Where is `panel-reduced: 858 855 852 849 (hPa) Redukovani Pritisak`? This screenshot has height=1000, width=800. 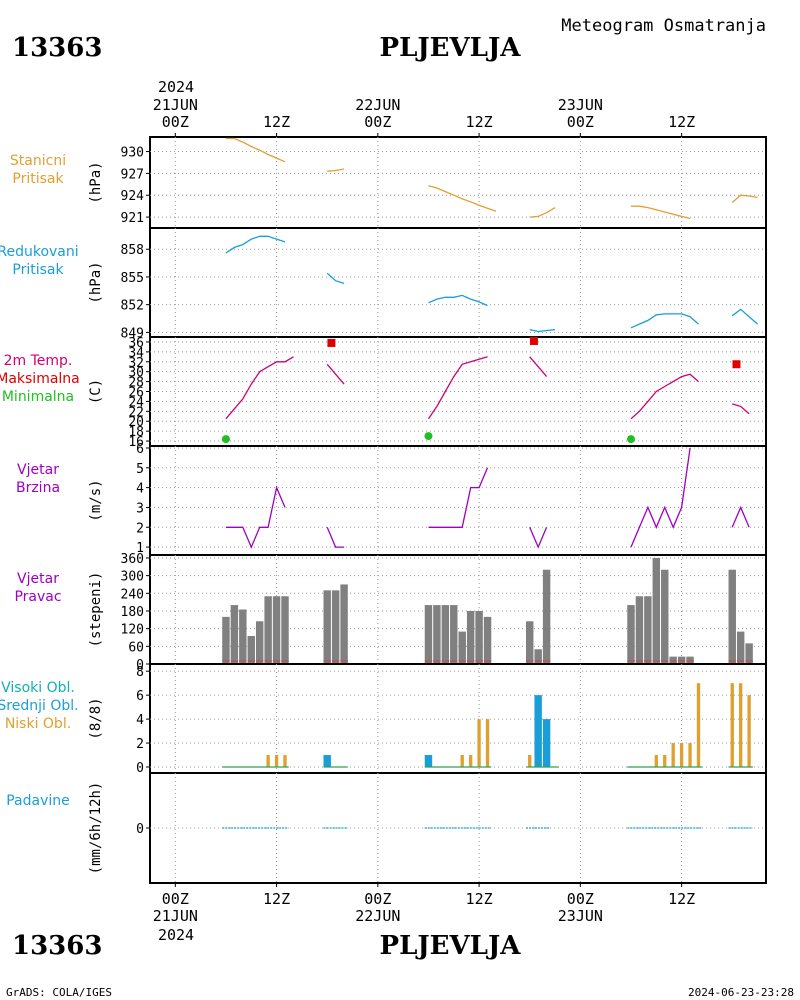 panel-reduced: 858 855 852 849 (hPa) Redukovani Pritisak is located at coordinates (383, 284).